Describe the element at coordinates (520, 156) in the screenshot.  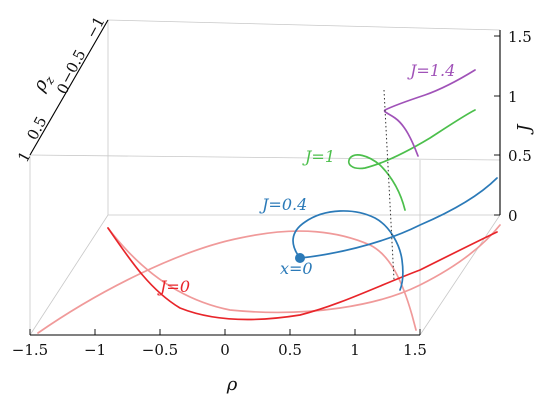
I see `z-tick-label: 0.5` at that location.